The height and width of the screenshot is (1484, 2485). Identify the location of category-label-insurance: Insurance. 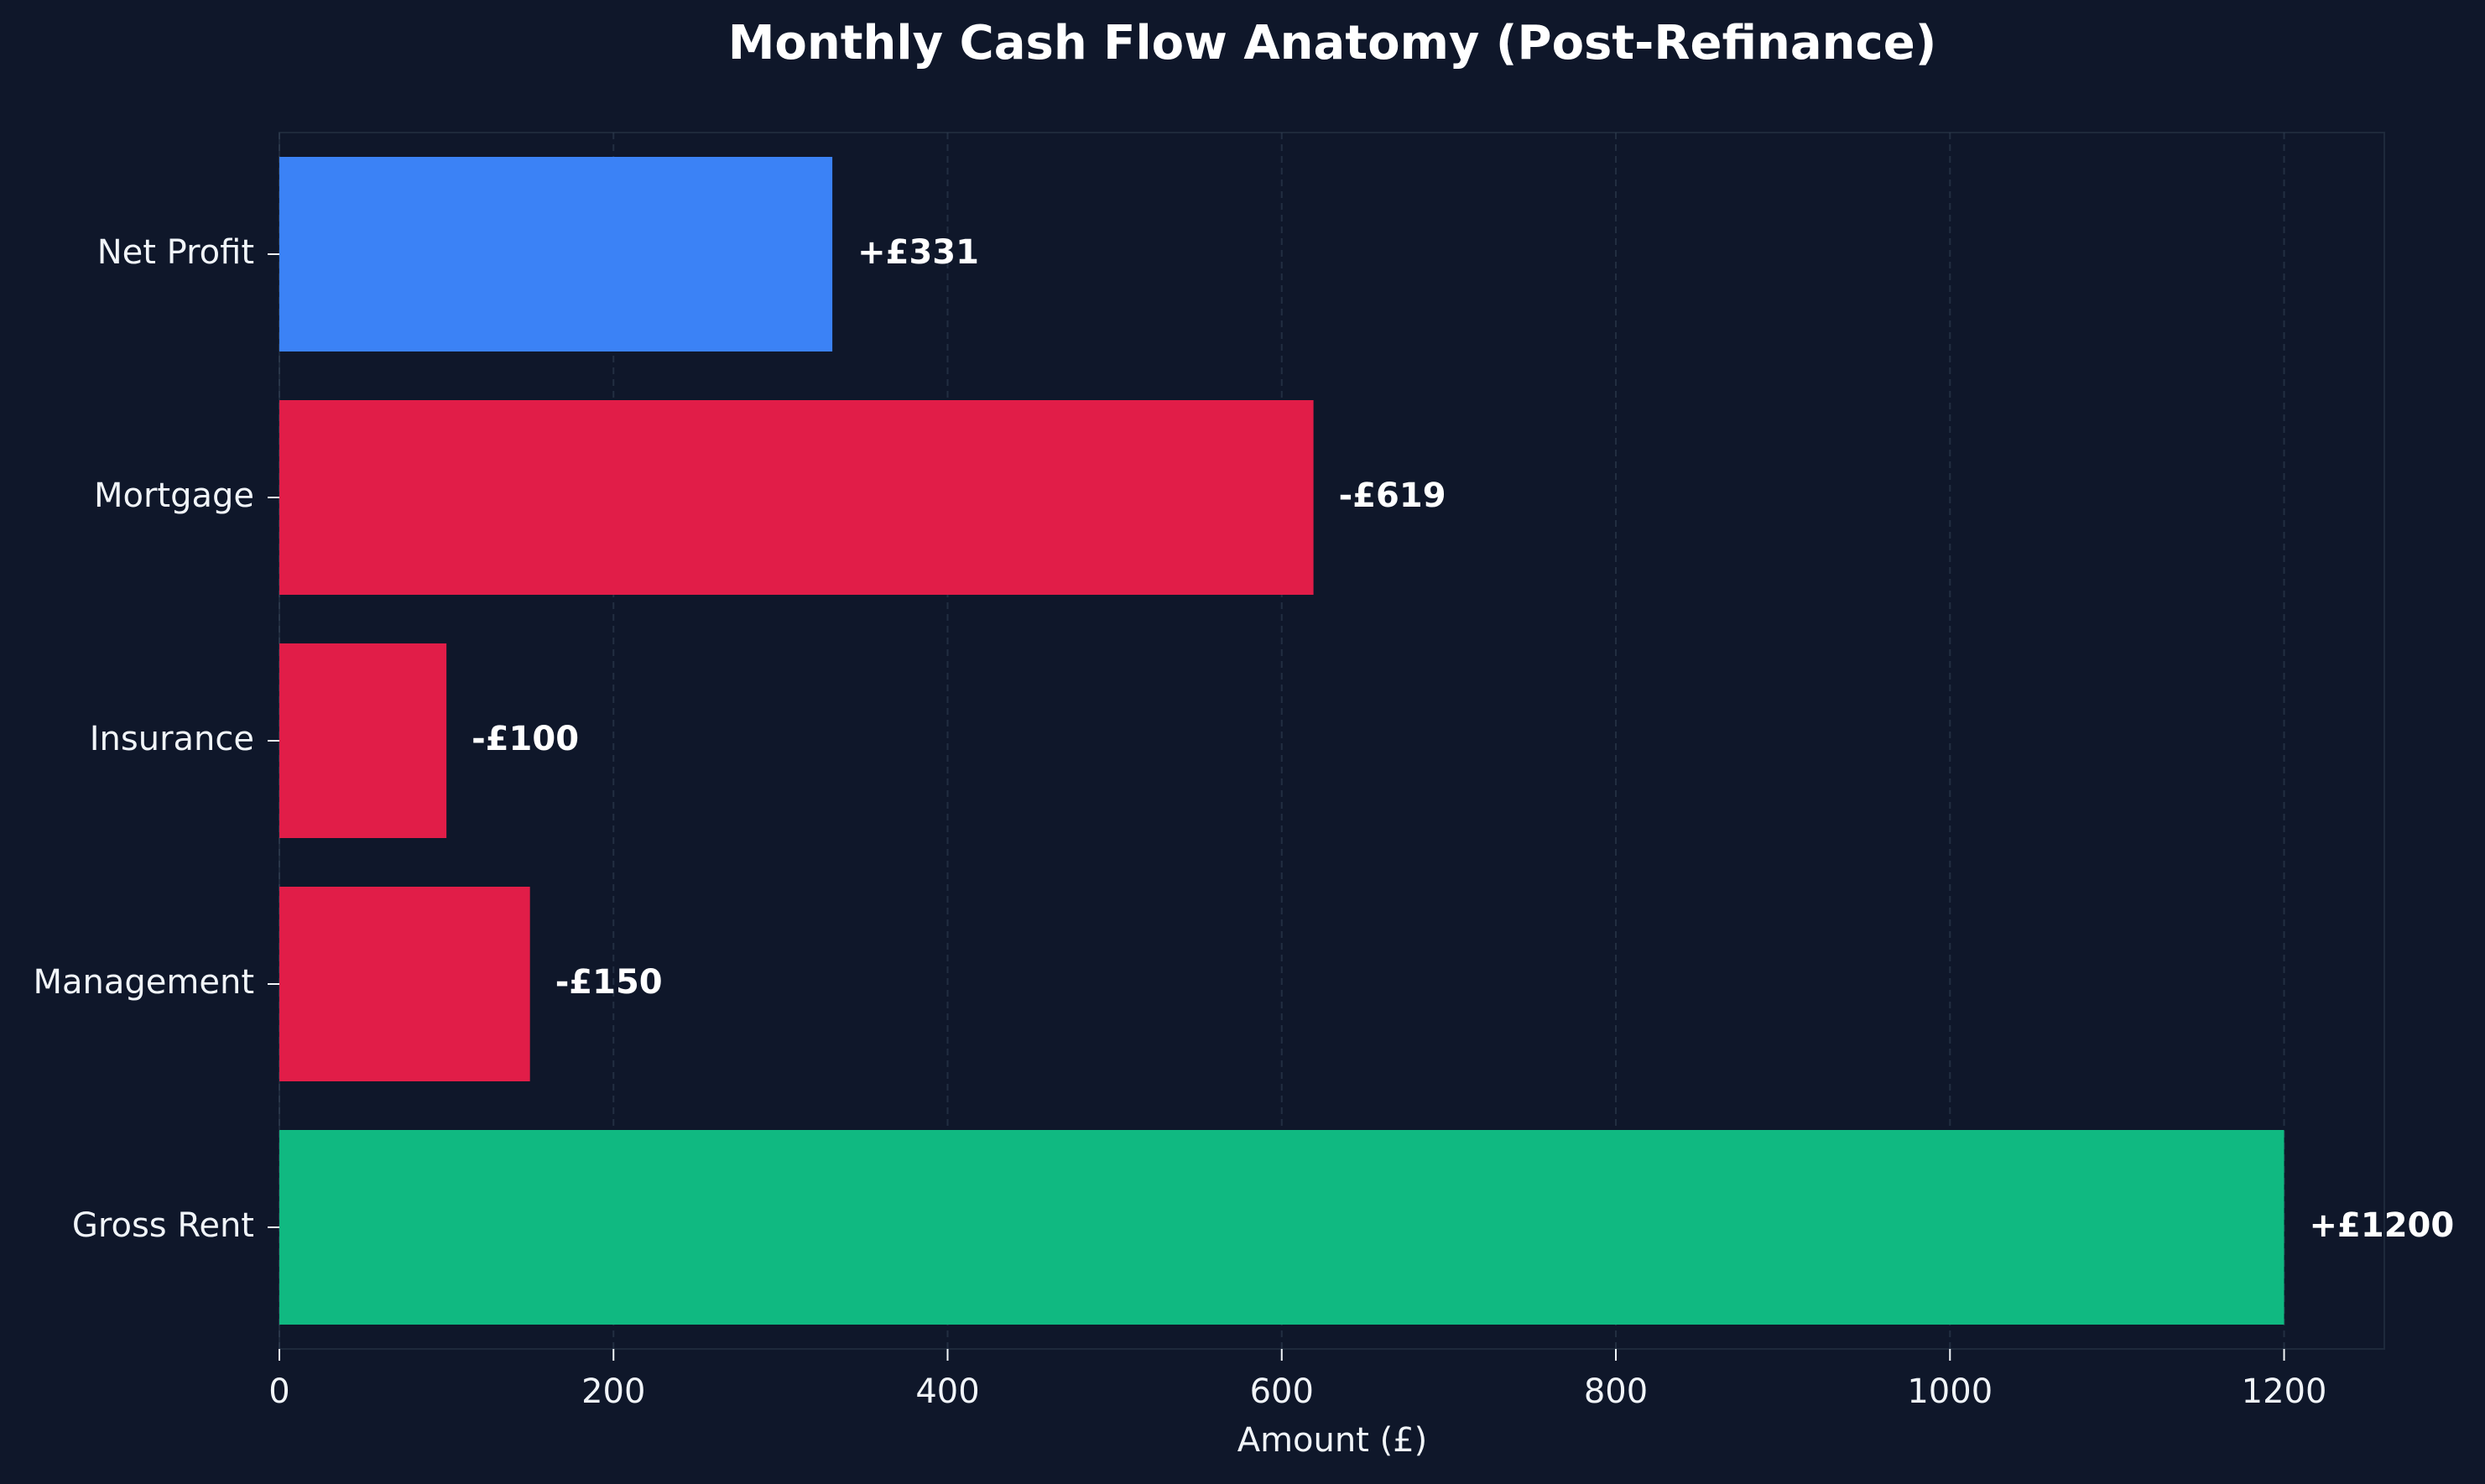
(172, 739).